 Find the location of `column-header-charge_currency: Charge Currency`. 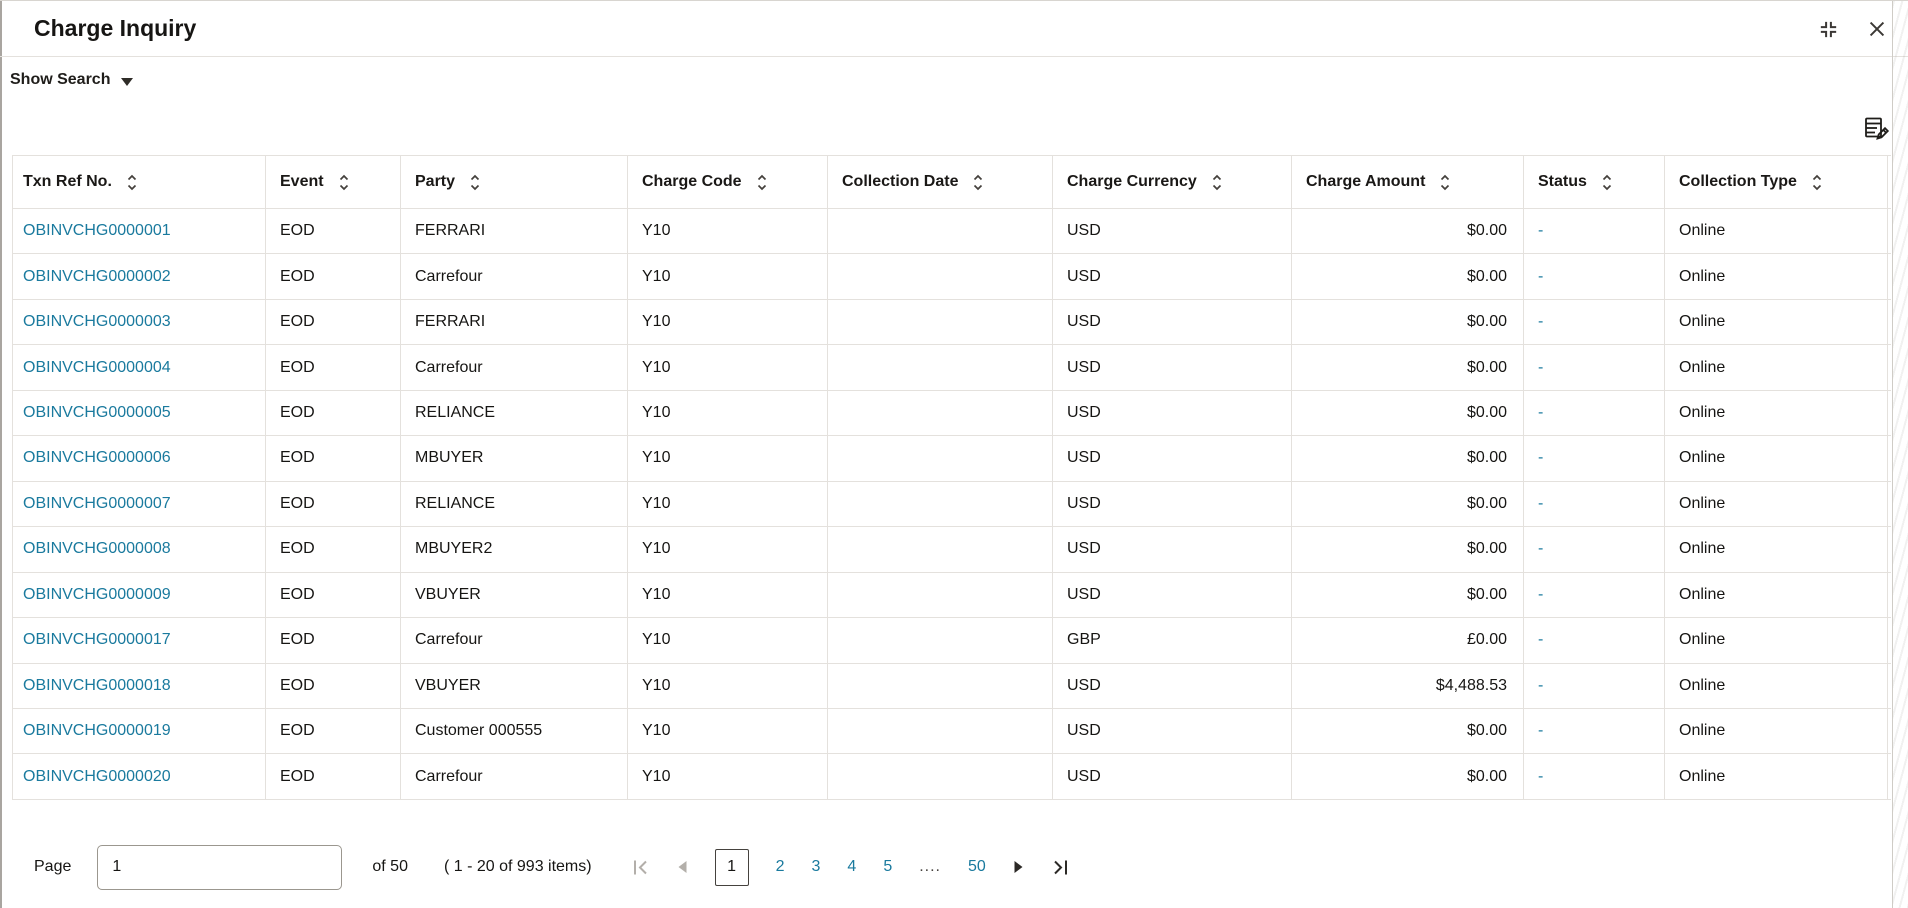

column-header-charge_currency: Charge Currency is located at coordinates (1172, 182).